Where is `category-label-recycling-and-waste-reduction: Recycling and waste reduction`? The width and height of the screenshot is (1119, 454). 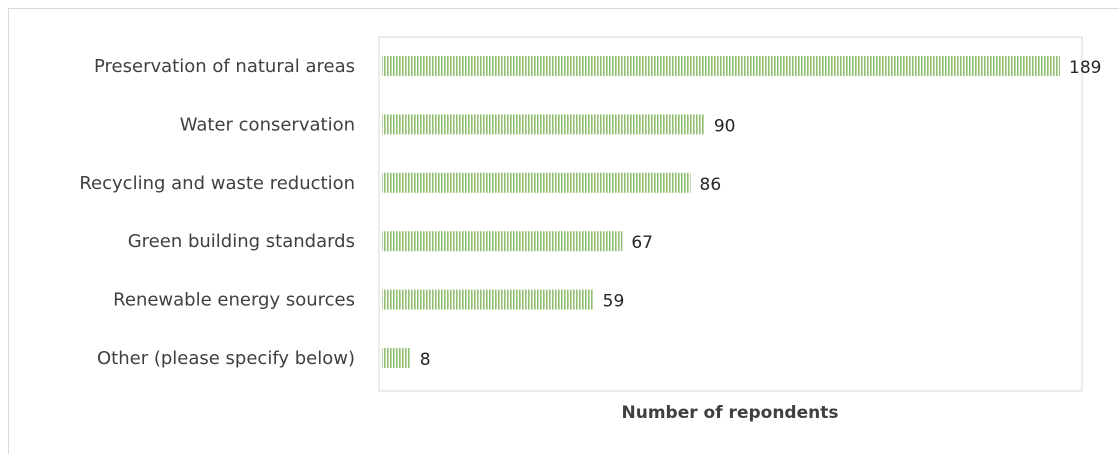
category-label-recycling-and-waste-reduction: Recycling and waste reduction is located at coordinates (217, 183).